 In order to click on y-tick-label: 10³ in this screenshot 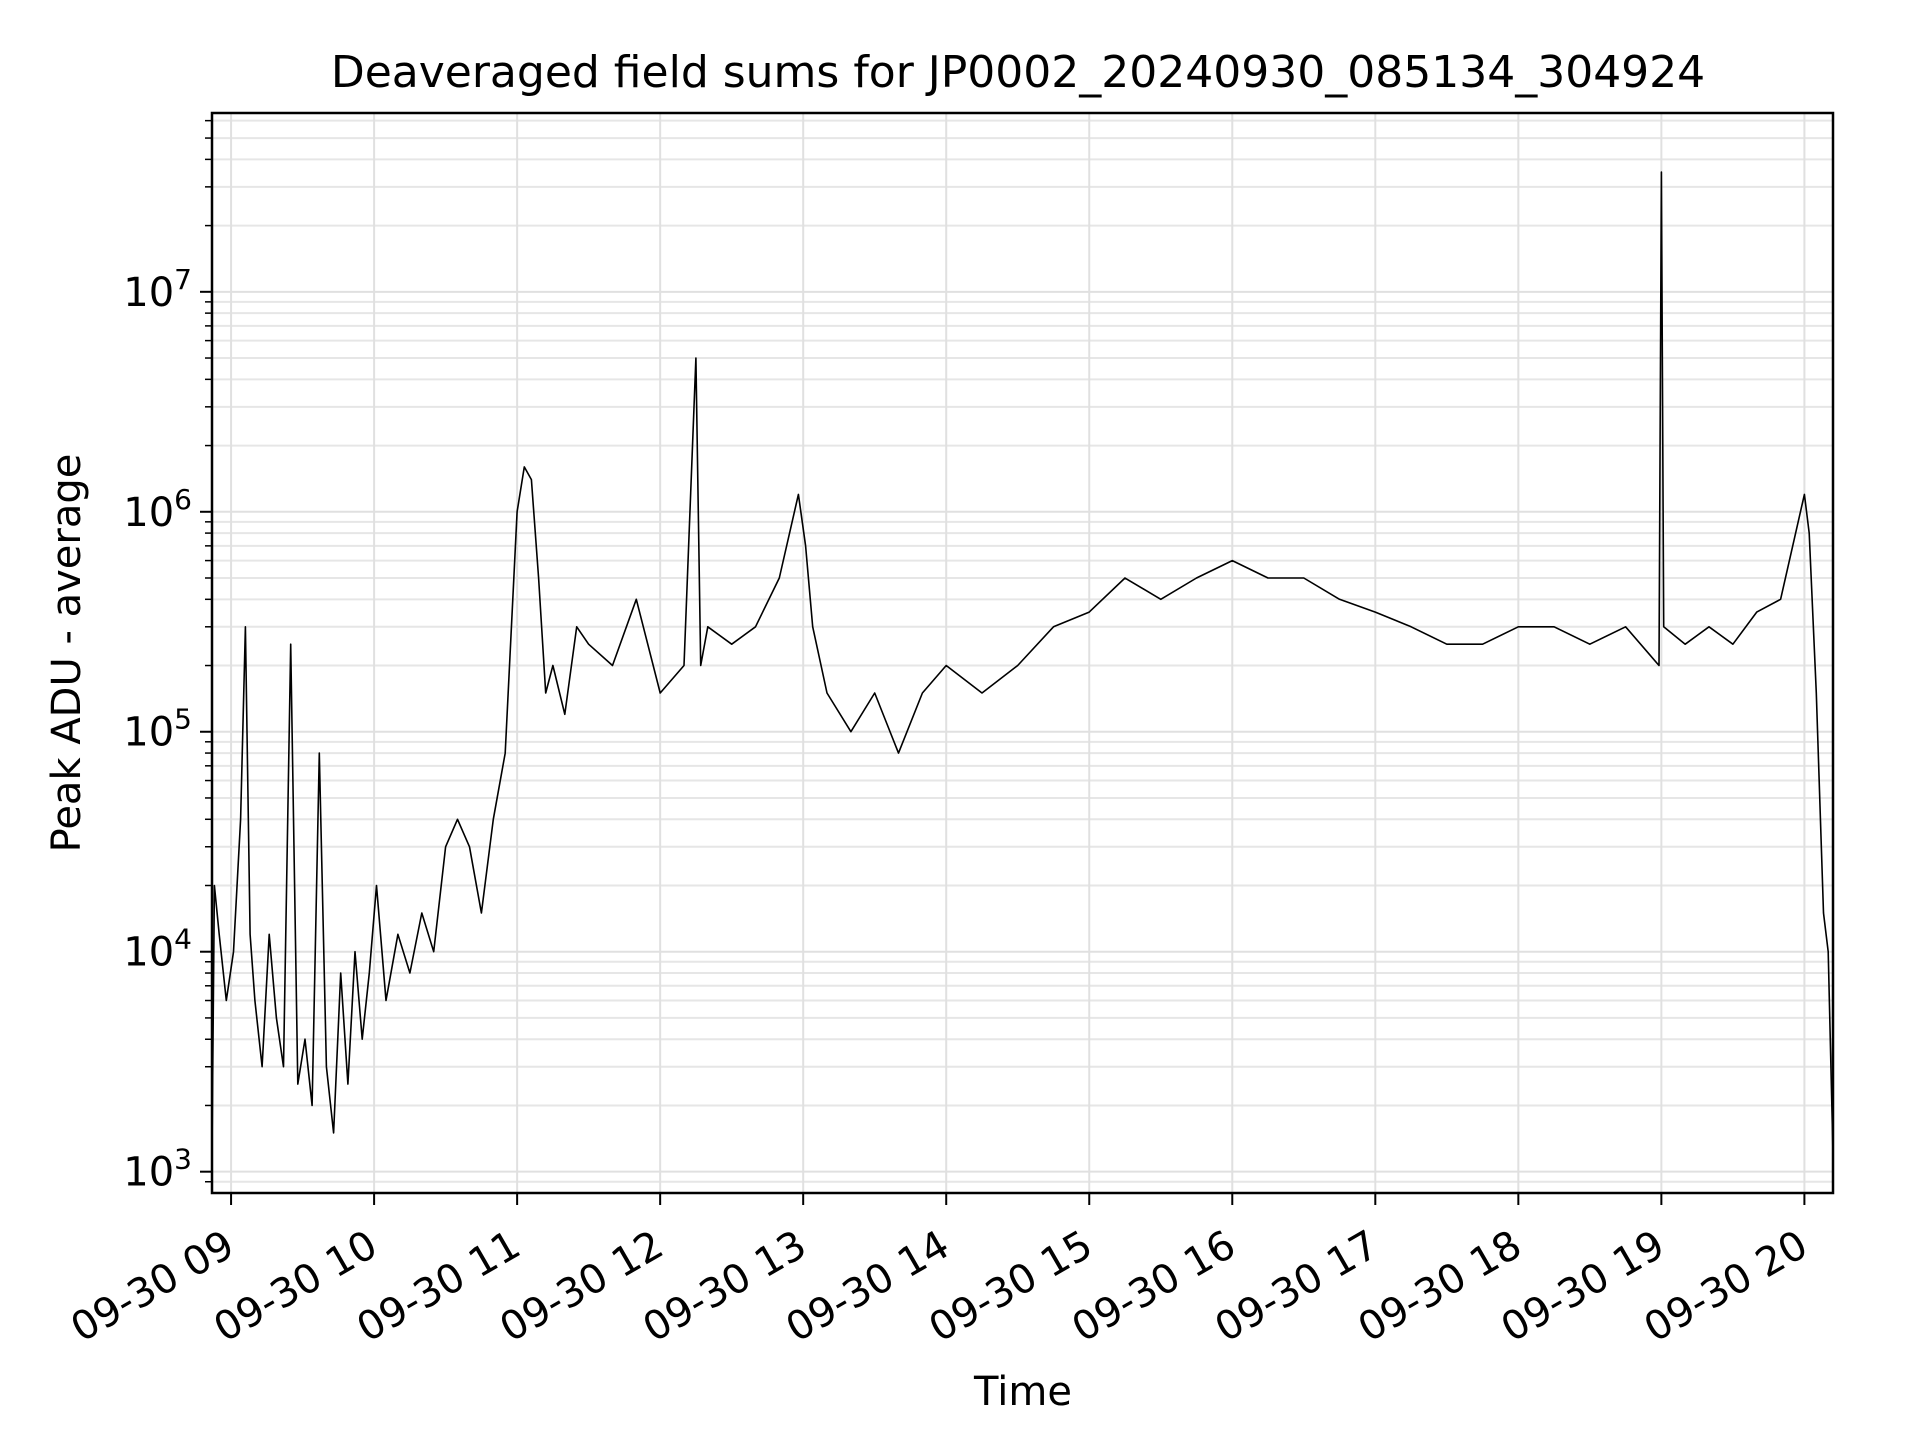, I will do `click(157, 1169)`.